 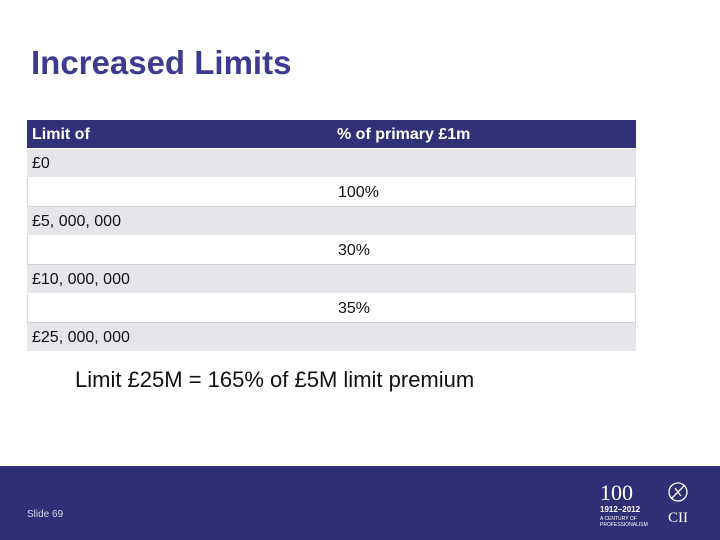 What do you see at coordinates (331, 163) in the screenshot?
I see `table-row: £0` at bounding box center [331, 163].